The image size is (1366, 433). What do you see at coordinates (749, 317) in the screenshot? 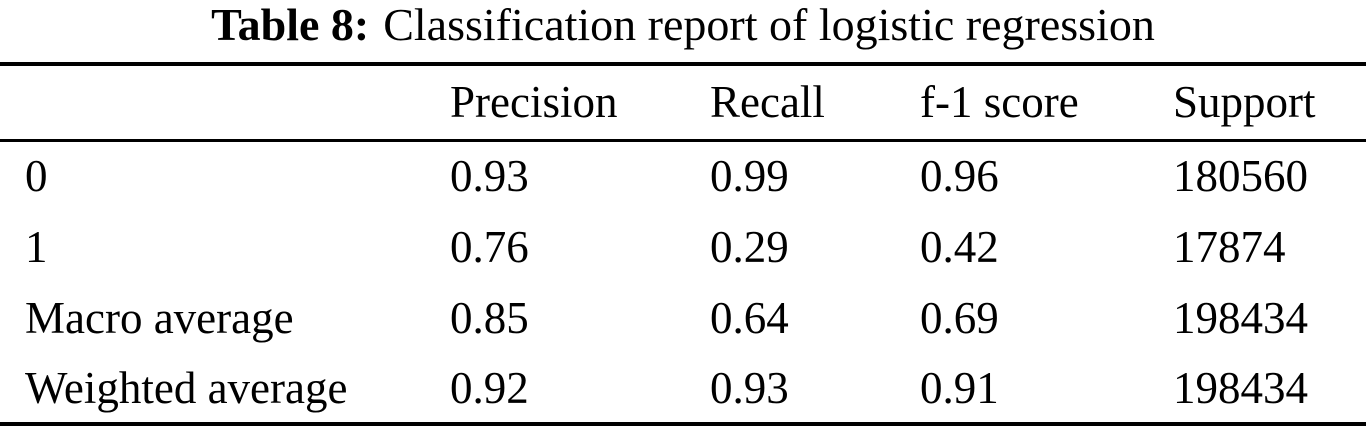
I see `cell-recall: 0.64` at bounding box center [749, 317].